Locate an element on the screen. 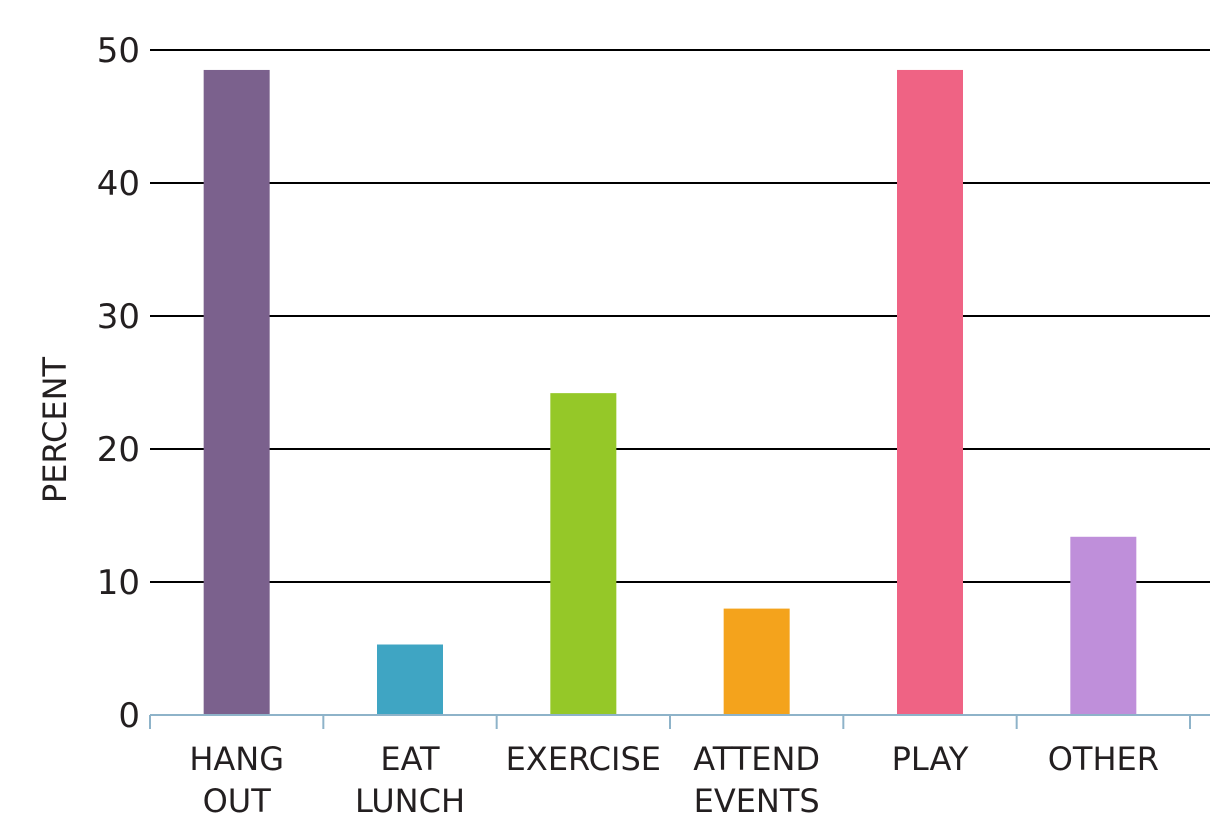 Image resolution: width=1210 pixels, height=826 pixels. x-category-label-line: OUT is located at coordinates (237, 801).